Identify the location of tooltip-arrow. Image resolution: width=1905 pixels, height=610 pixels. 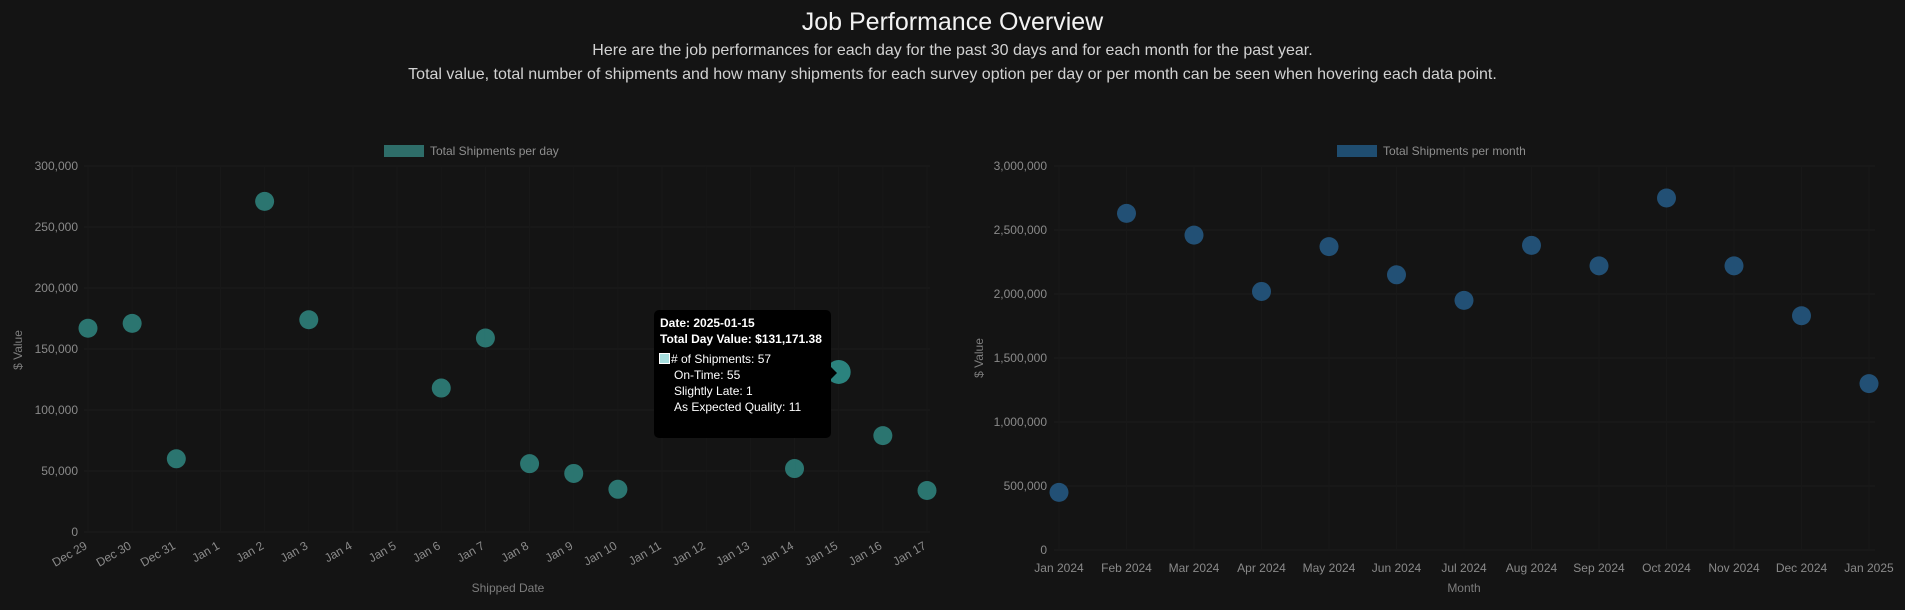
(834, 373).